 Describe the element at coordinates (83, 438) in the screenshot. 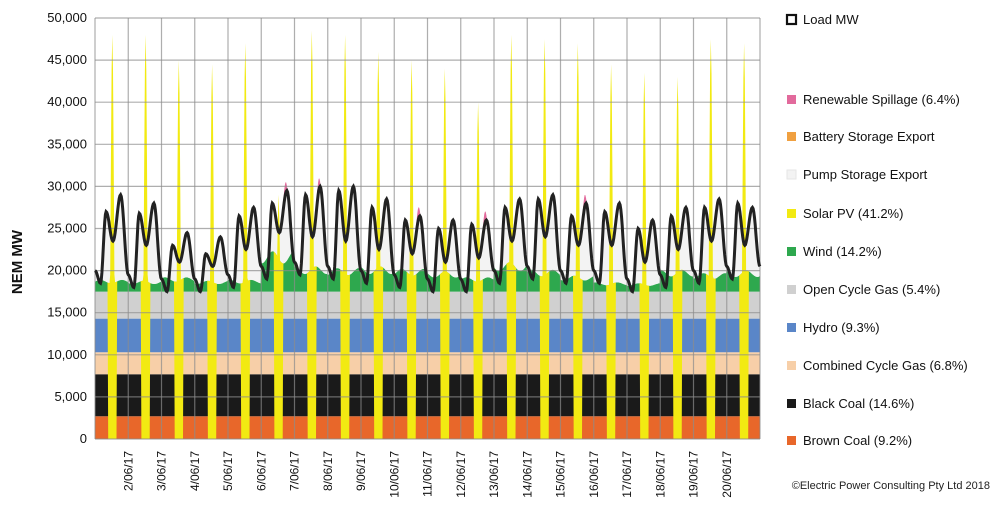

I see `y-tick-label: 0` at that location.